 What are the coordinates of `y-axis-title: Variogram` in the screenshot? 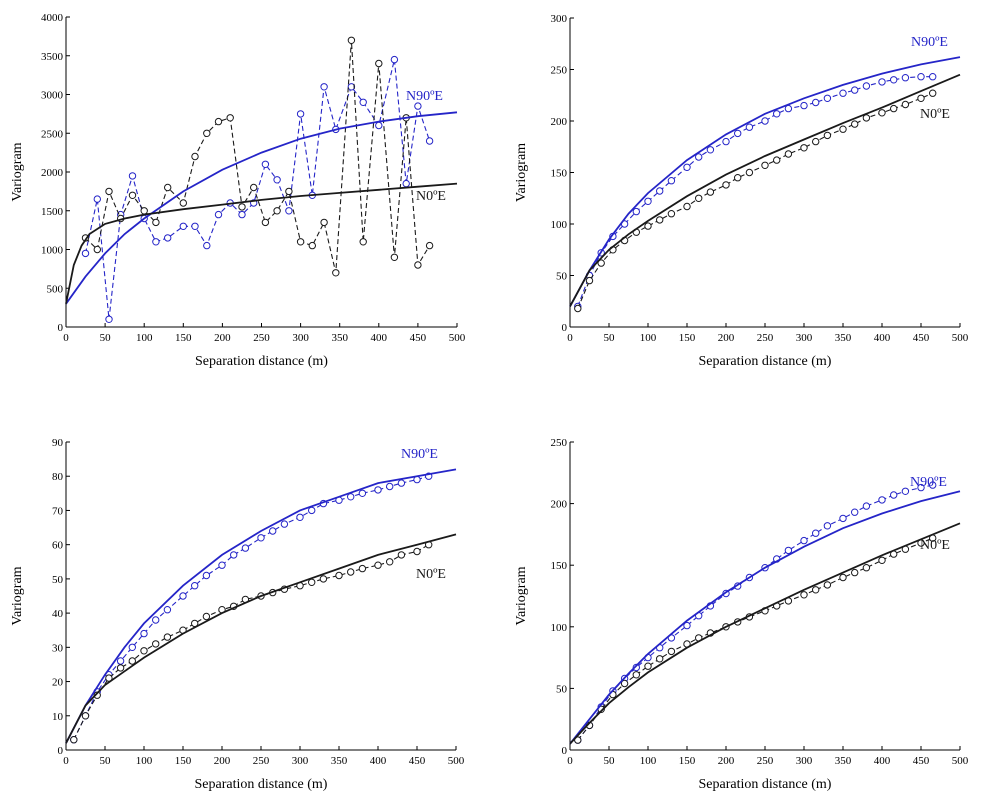 It's located at (521, 595).